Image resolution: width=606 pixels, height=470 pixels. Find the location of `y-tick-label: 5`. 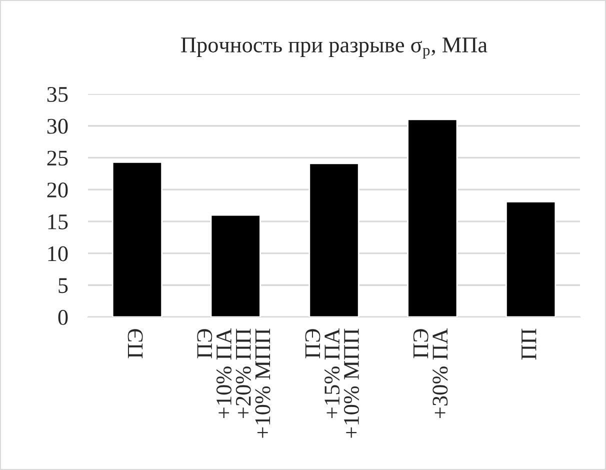

y-tick-label: 5 is located at coordinates (63, 286).